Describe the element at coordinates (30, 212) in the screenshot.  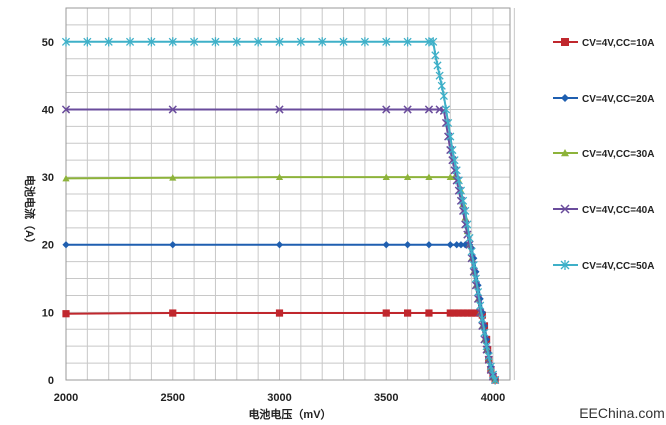
I see `y-axis-label: 电池电流（A）` at that location.